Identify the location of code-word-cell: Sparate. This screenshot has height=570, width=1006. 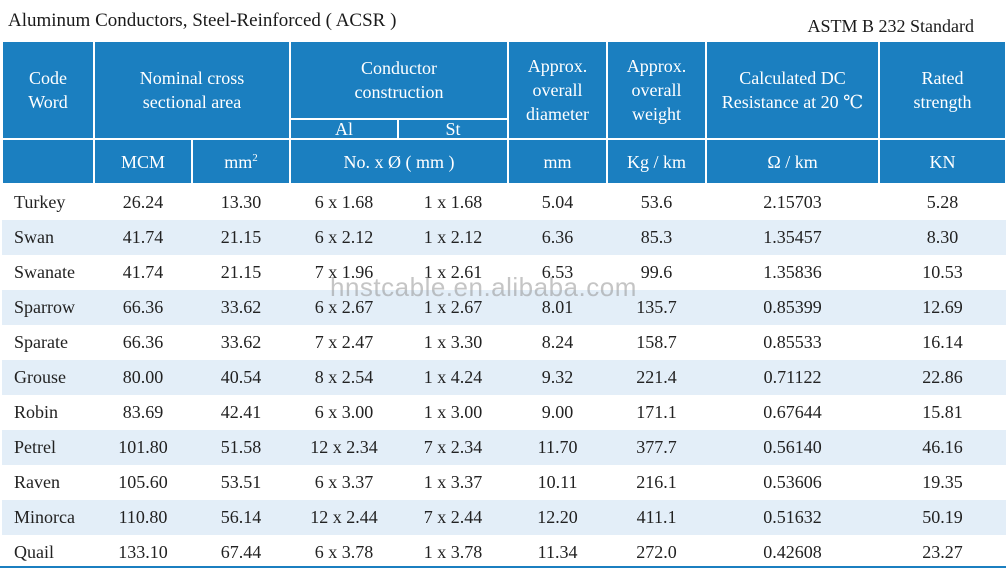
(48, 342).